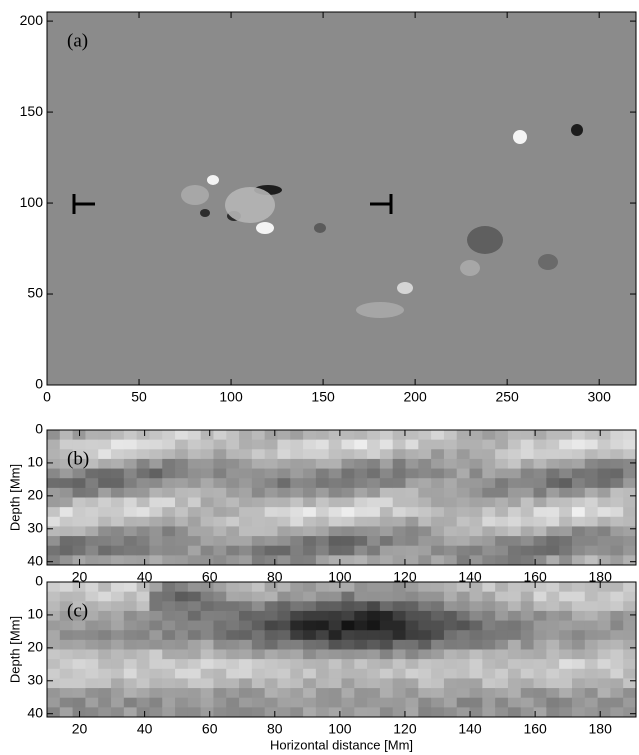  I want to click on panel-label: (a), so click(77, 40).